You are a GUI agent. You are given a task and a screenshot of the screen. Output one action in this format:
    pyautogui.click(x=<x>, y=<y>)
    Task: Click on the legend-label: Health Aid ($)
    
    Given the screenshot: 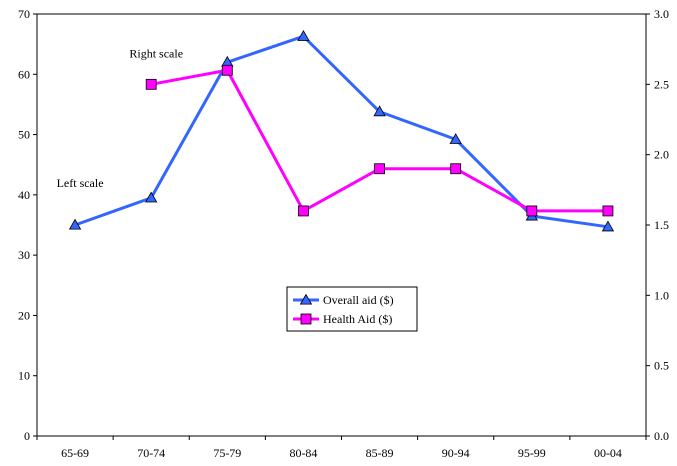 What is the action you would take?
    pyautogui.click(x=357, y=319)
    